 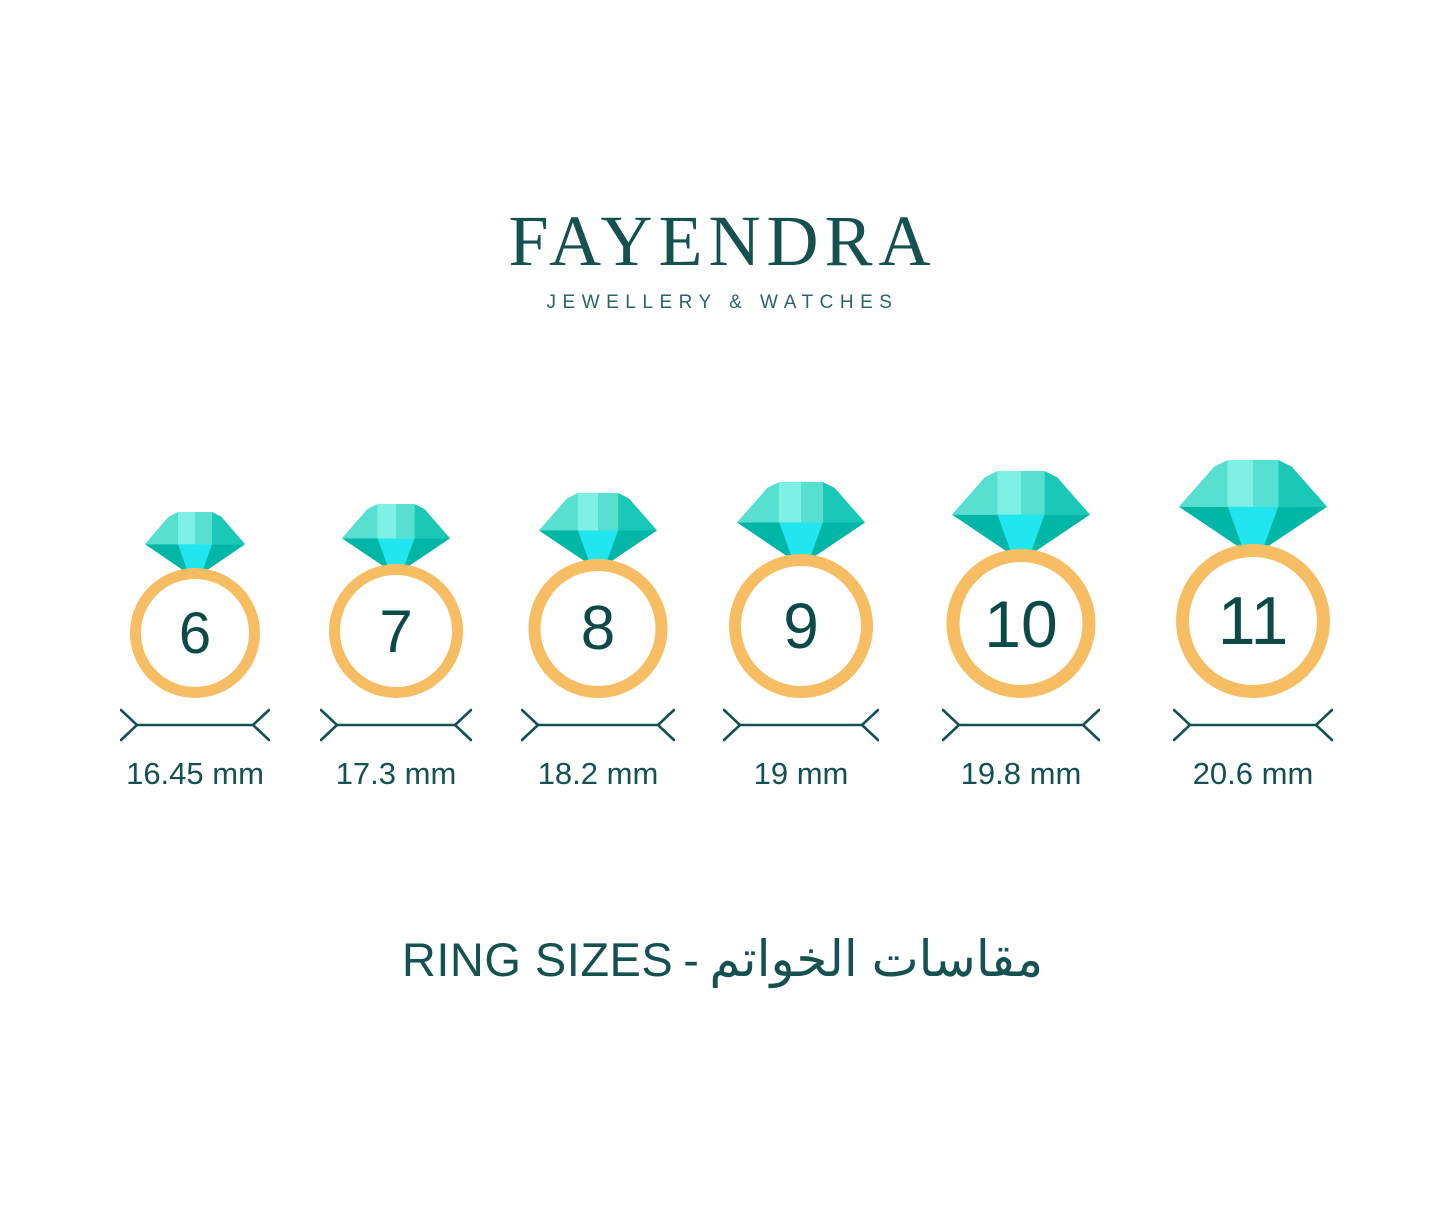 I want to click on ring-size-item: 6 16.45 mm, so click(x=195, y=625).